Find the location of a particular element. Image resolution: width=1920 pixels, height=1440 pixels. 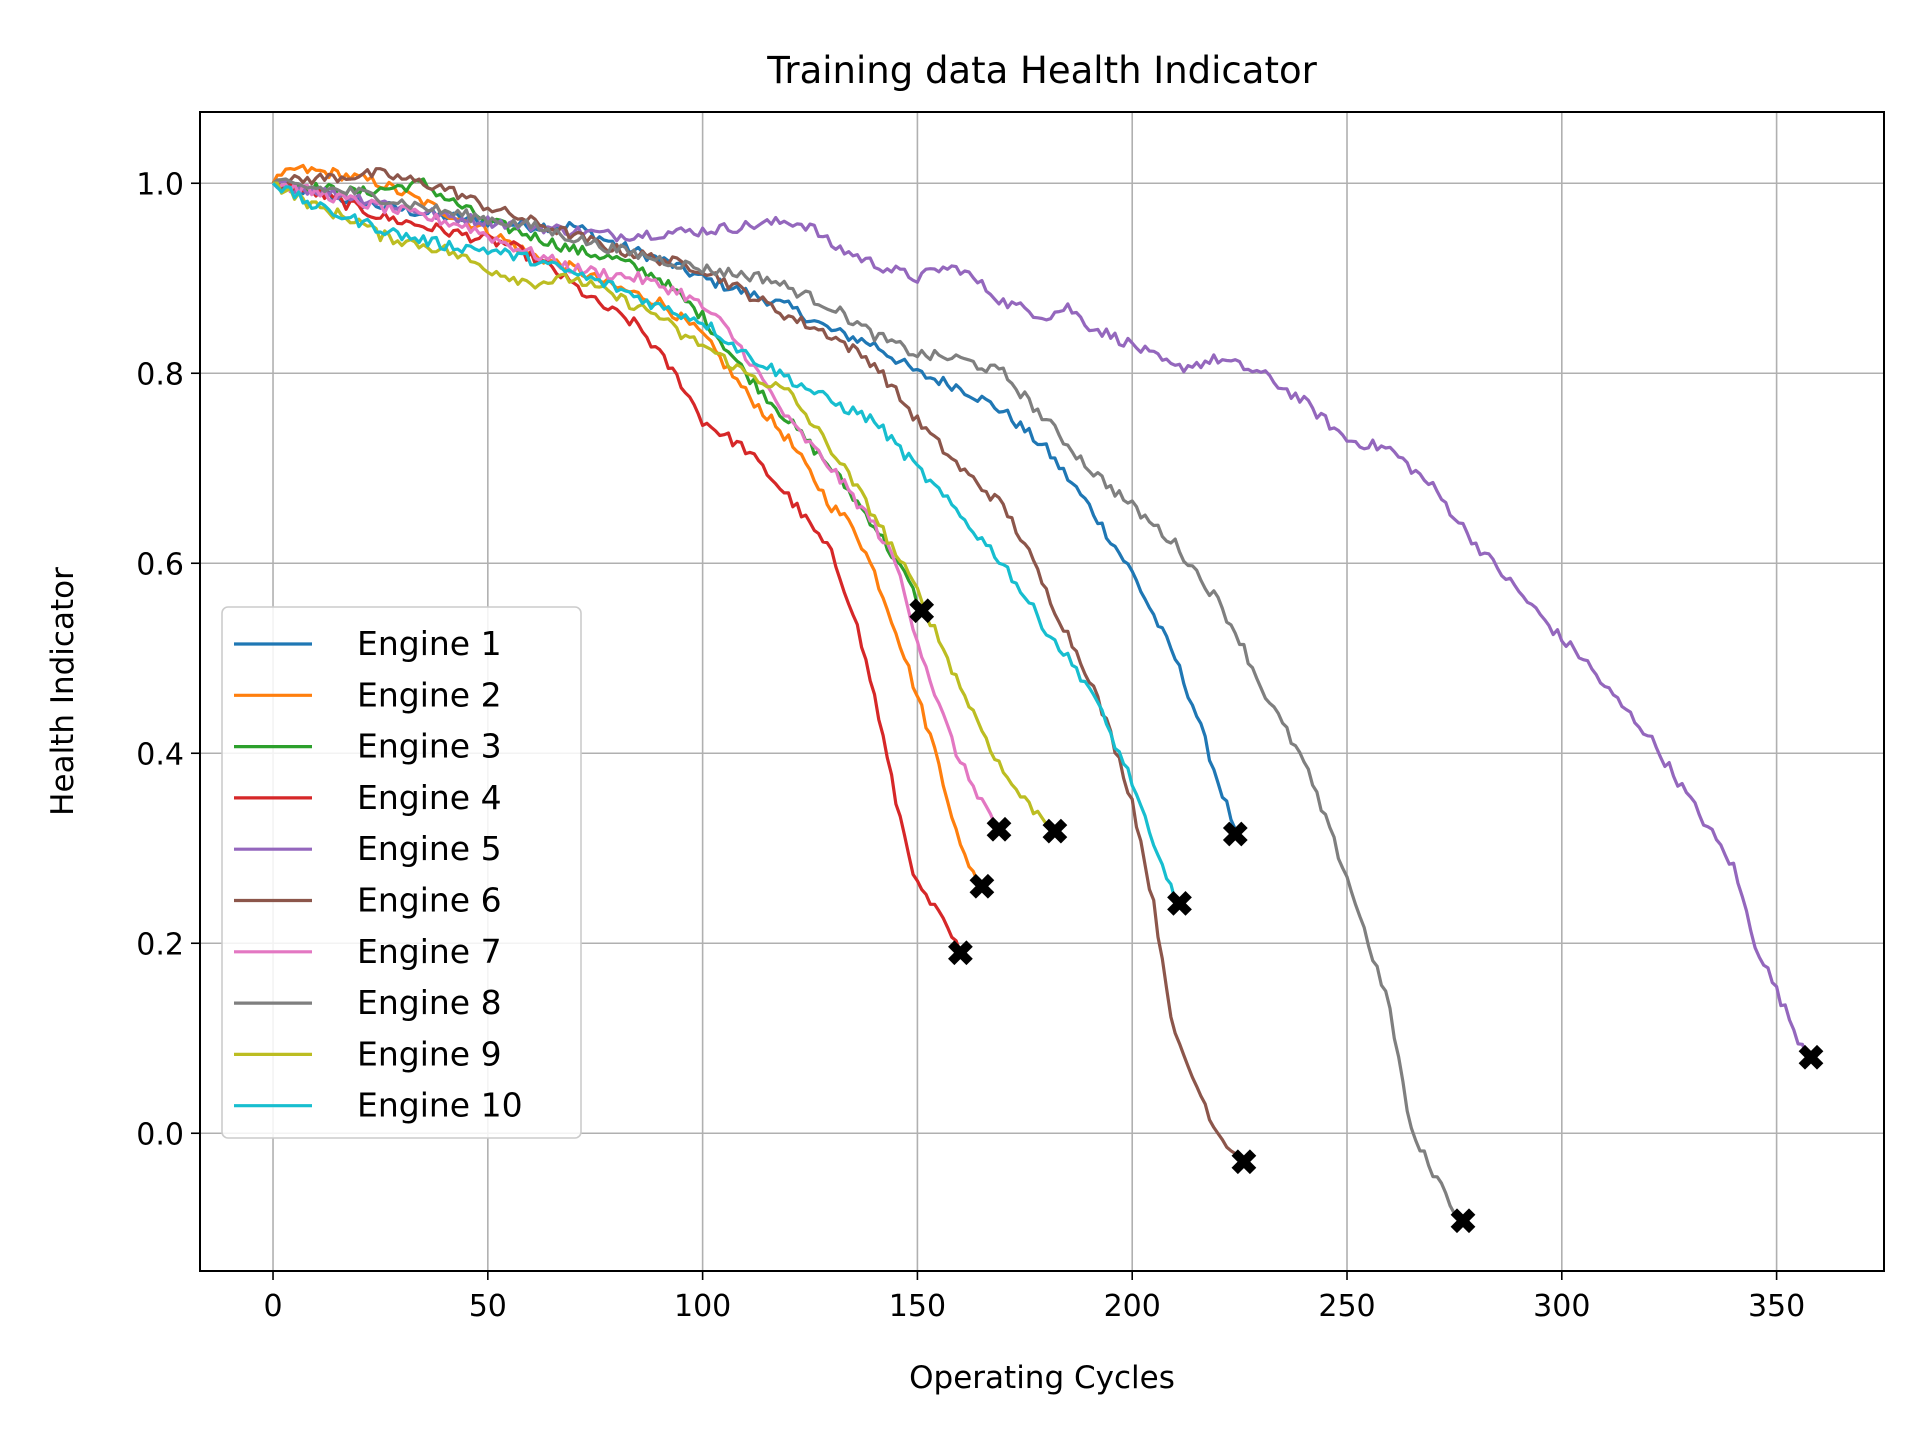

x-tick-label: 300 is located at coordinates (1561, 1306).